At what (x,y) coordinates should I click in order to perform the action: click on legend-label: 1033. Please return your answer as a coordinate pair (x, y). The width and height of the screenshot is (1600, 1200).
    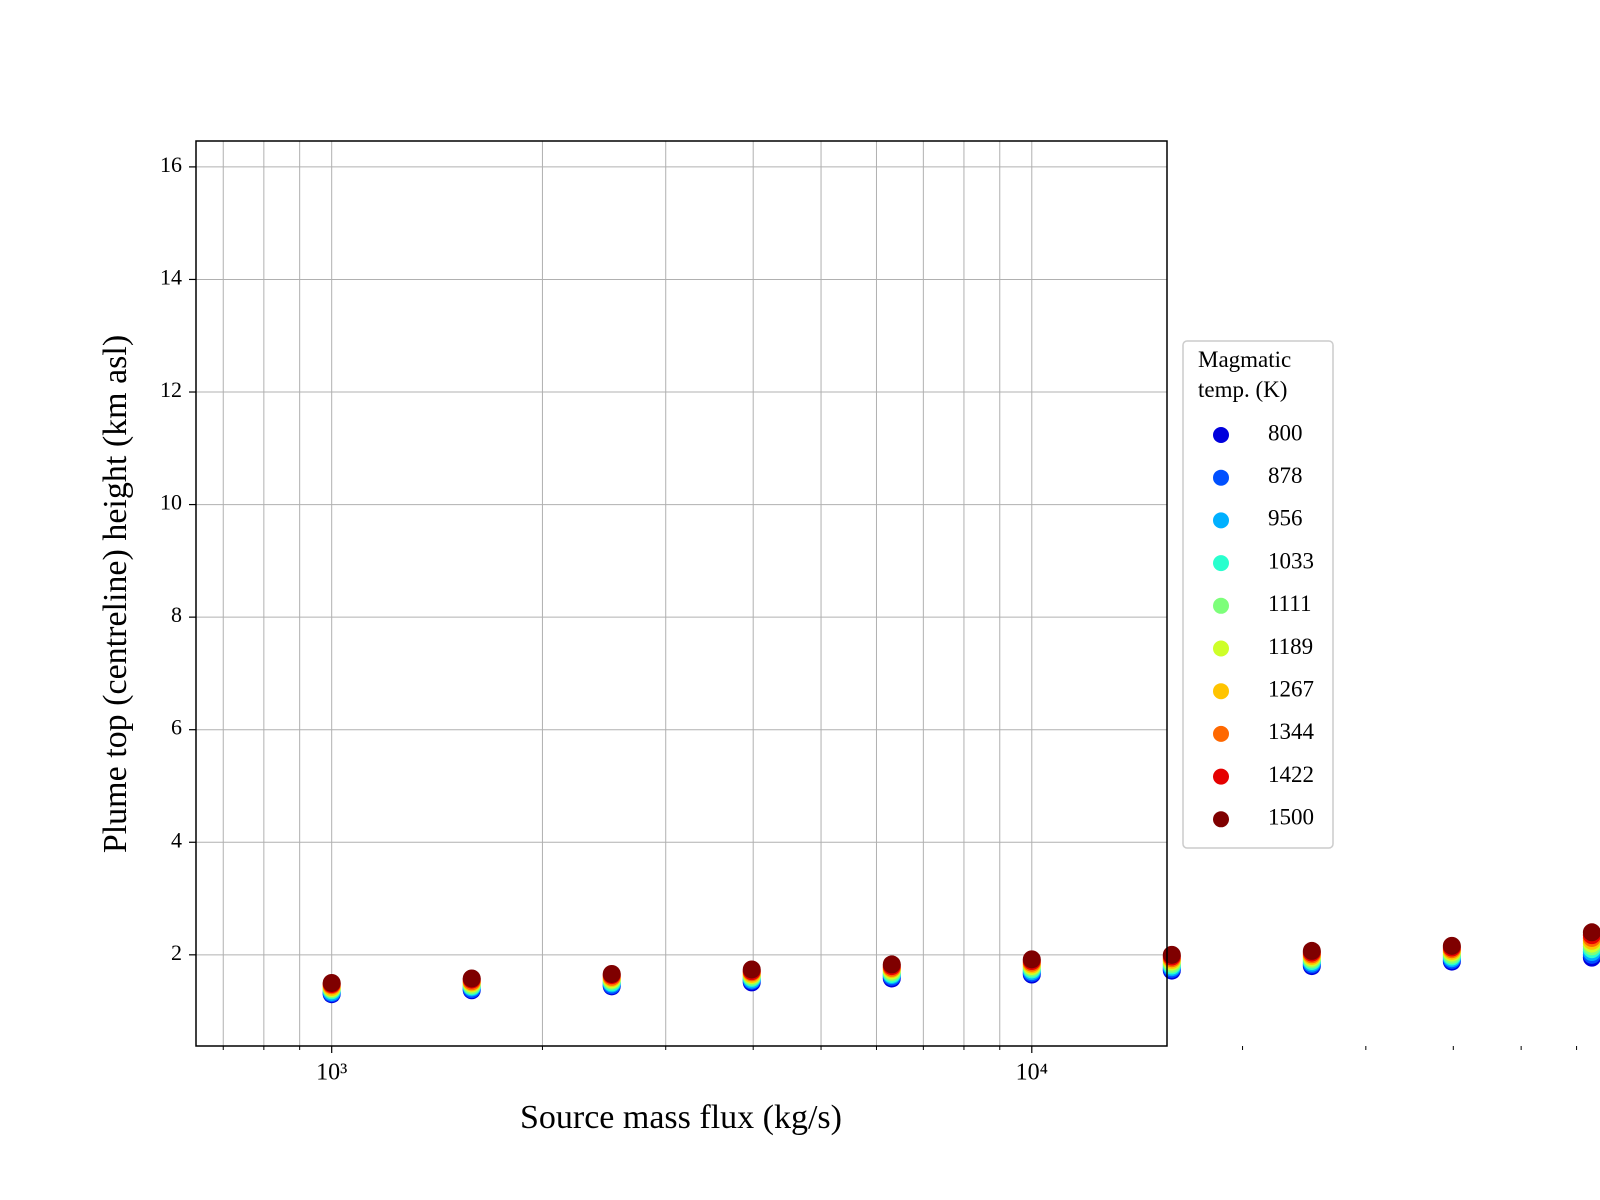
    Looking at the image, I should click on (1291, 560).